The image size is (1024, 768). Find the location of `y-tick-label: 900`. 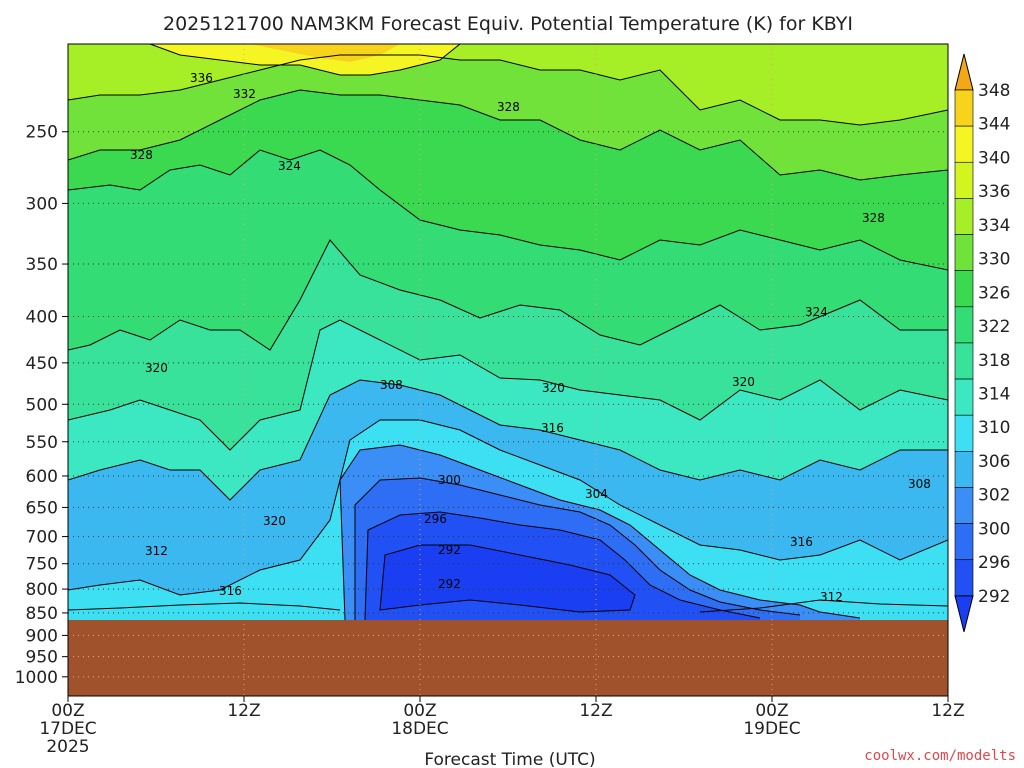

y-tick-label: 900 is located at coordinates (42, 636).